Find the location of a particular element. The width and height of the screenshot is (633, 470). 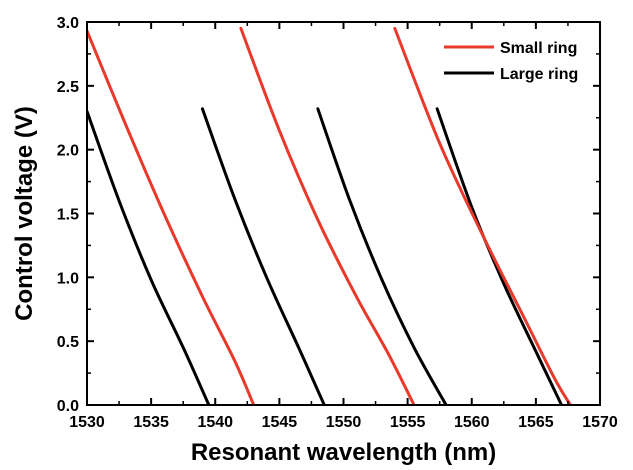

y-tick-label: 2.5 is located at coordinates (68, 87).